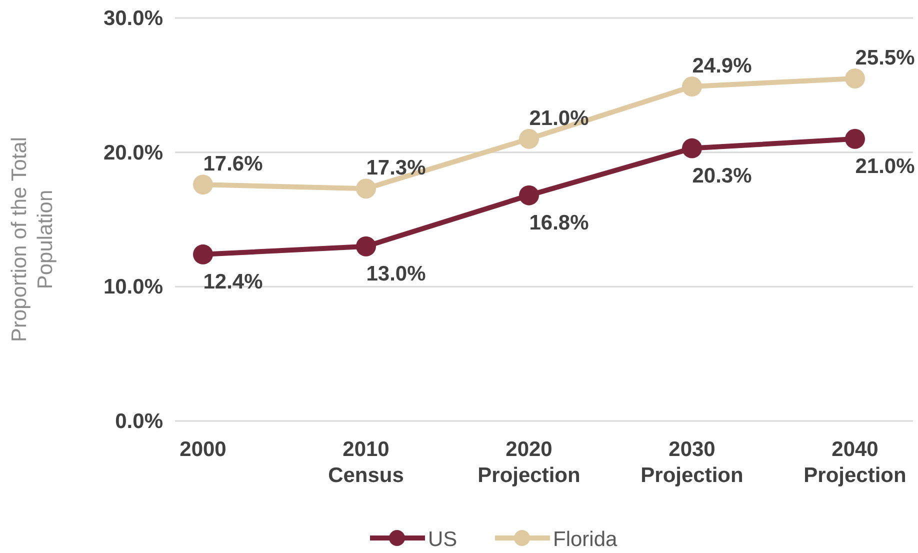  Describe the element at coordinates (233, 282) in the screenshot. I see `data-label: 12.4%` at that location.